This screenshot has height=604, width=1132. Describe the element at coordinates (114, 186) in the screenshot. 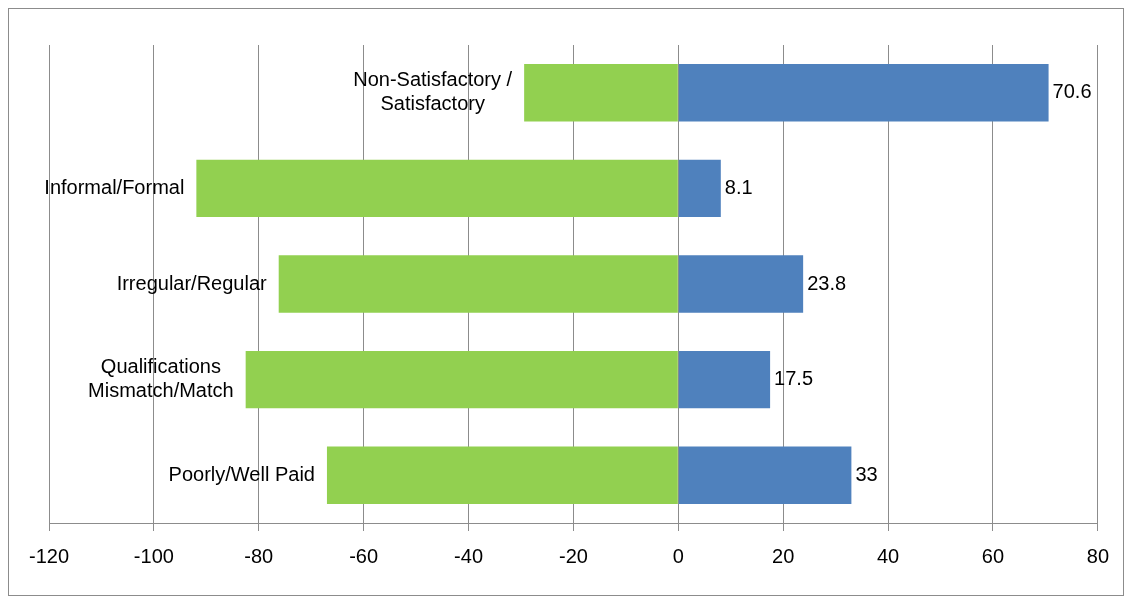

I see `y-tick-label: Informal/Formal` at that location.